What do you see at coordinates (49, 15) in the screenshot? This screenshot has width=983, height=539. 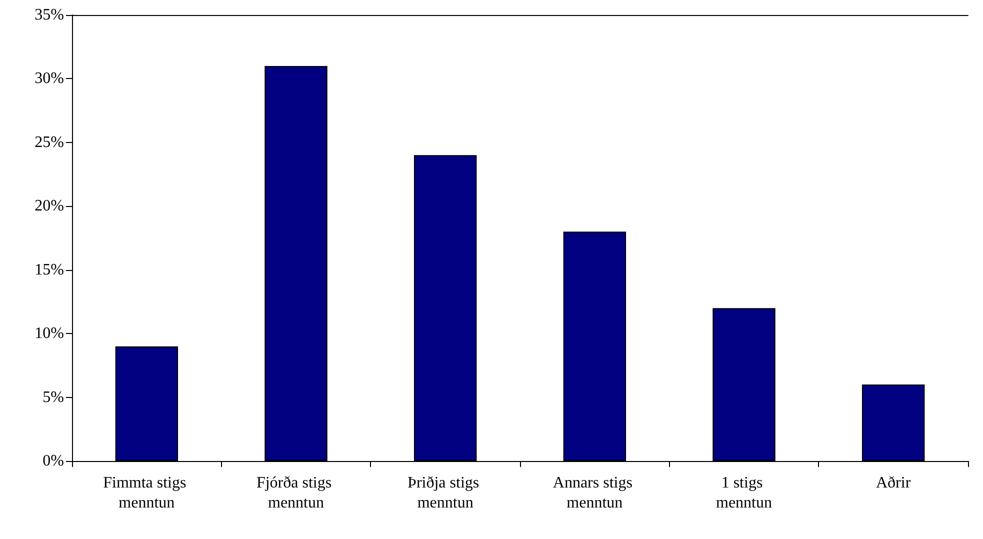 I see `y-tick-label: 35%` at bounding box center [49, 15].